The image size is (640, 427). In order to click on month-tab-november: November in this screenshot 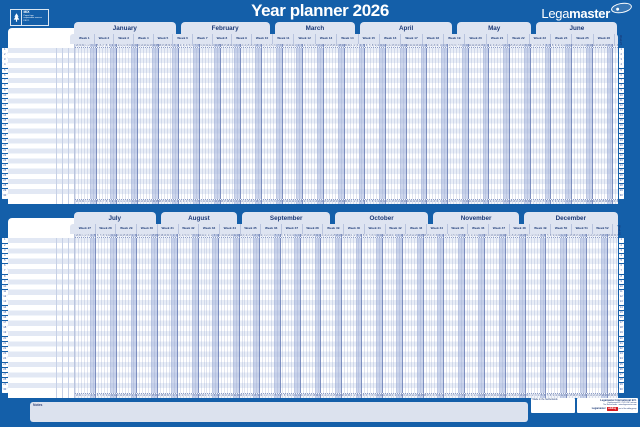, I will do `click(476, 218)`.